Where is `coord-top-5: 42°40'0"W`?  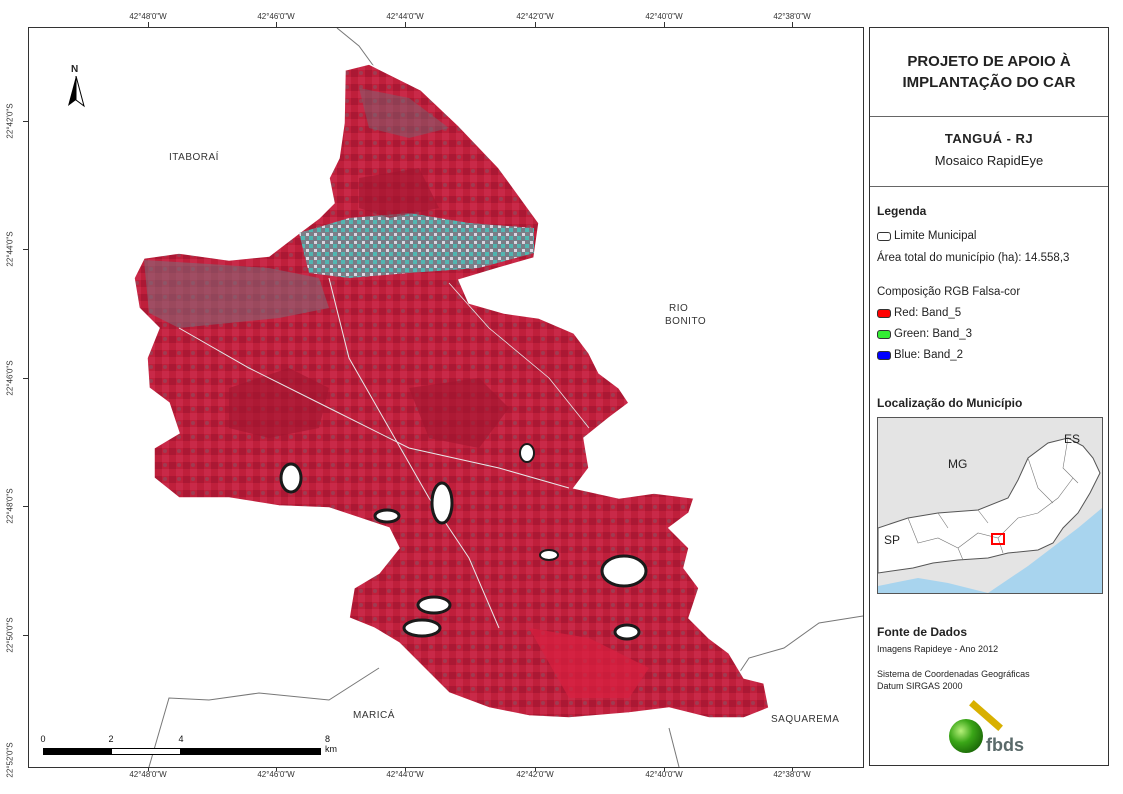 coord-top-5: 42°40'0"W is located at coordinates (664, 16).